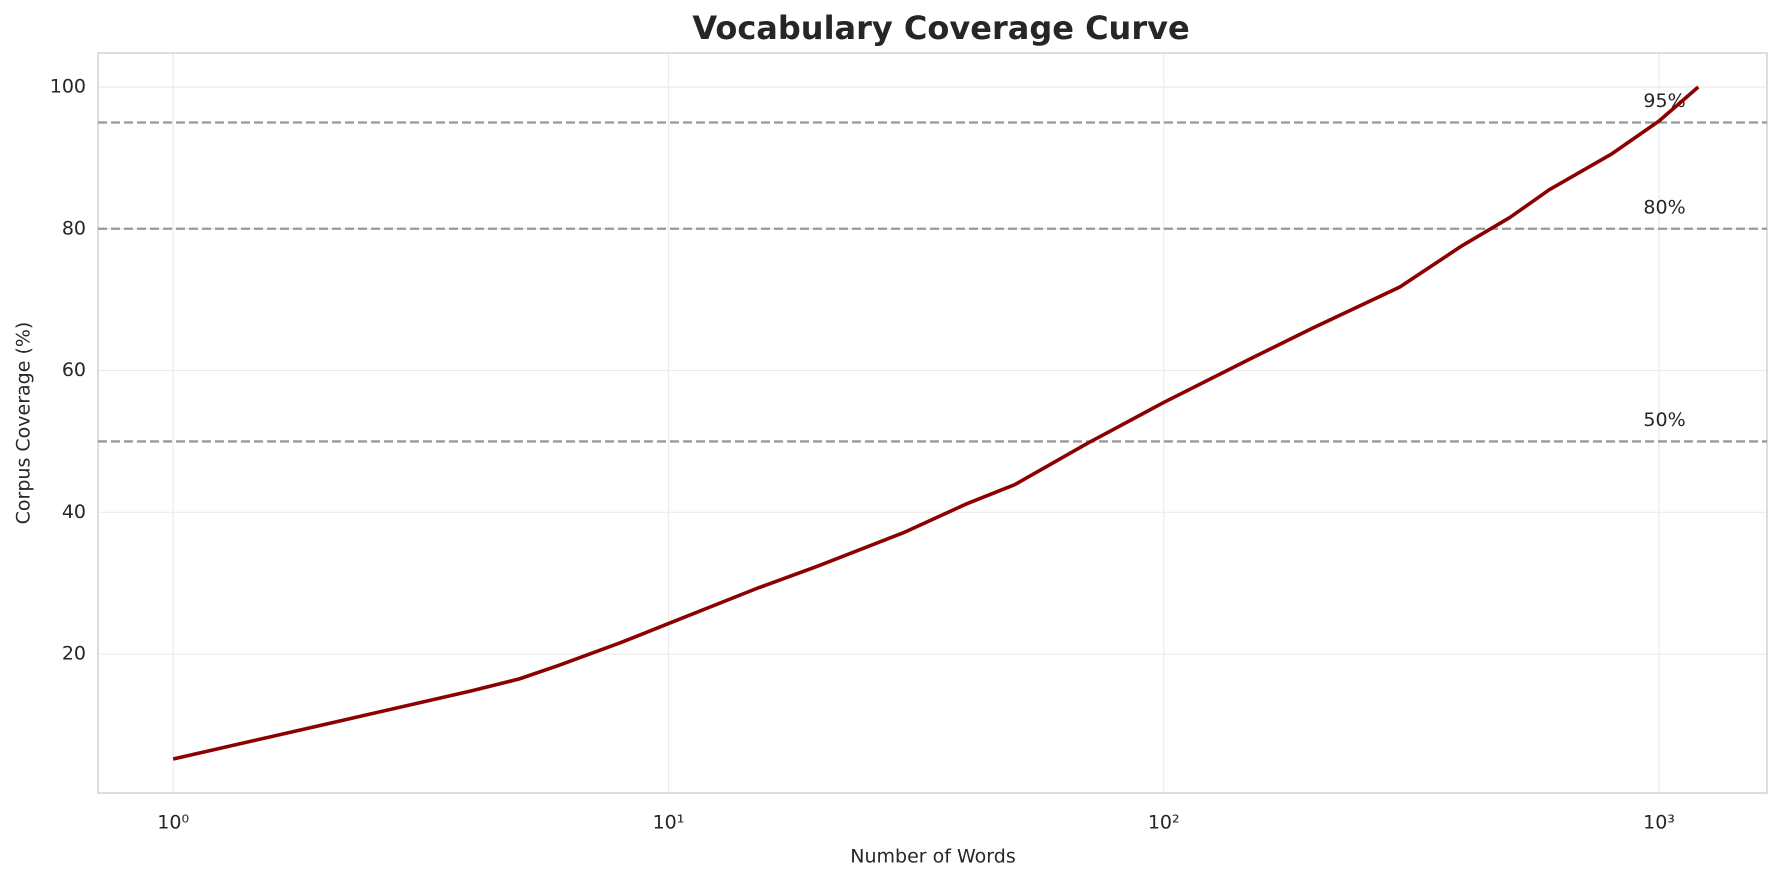 The height and width of the screenshot is (883, 1784). What do you see at coordinates (173, 823) in the screenshot?
I see `x-tick-label: 10⁰` at bounding box center [173, 823].